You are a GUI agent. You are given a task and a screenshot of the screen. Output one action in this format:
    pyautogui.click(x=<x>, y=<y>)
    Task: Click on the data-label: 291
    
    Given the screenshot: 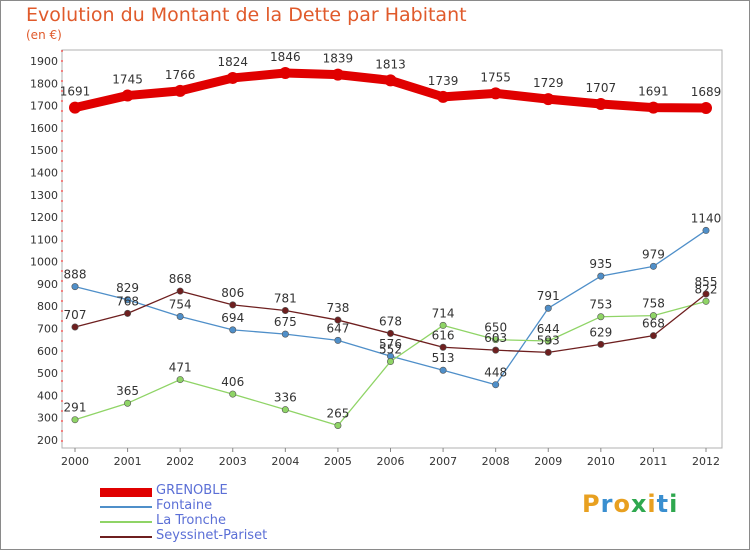 What is the action you would take?
    pyautogui.click(x=75, y=408)
    